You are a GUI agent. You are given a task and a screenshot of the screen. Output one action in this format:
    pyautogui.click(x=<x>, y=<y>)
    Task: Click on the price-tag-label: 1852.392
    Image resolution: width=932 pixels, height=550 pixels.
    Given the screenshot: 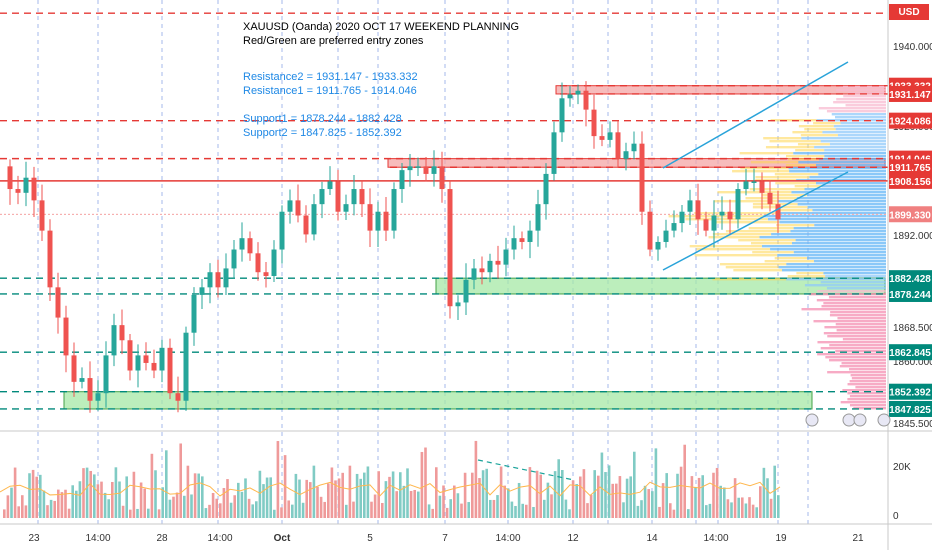 What is the action you would take?
    pyautogui.click(x=910, y=393)
    